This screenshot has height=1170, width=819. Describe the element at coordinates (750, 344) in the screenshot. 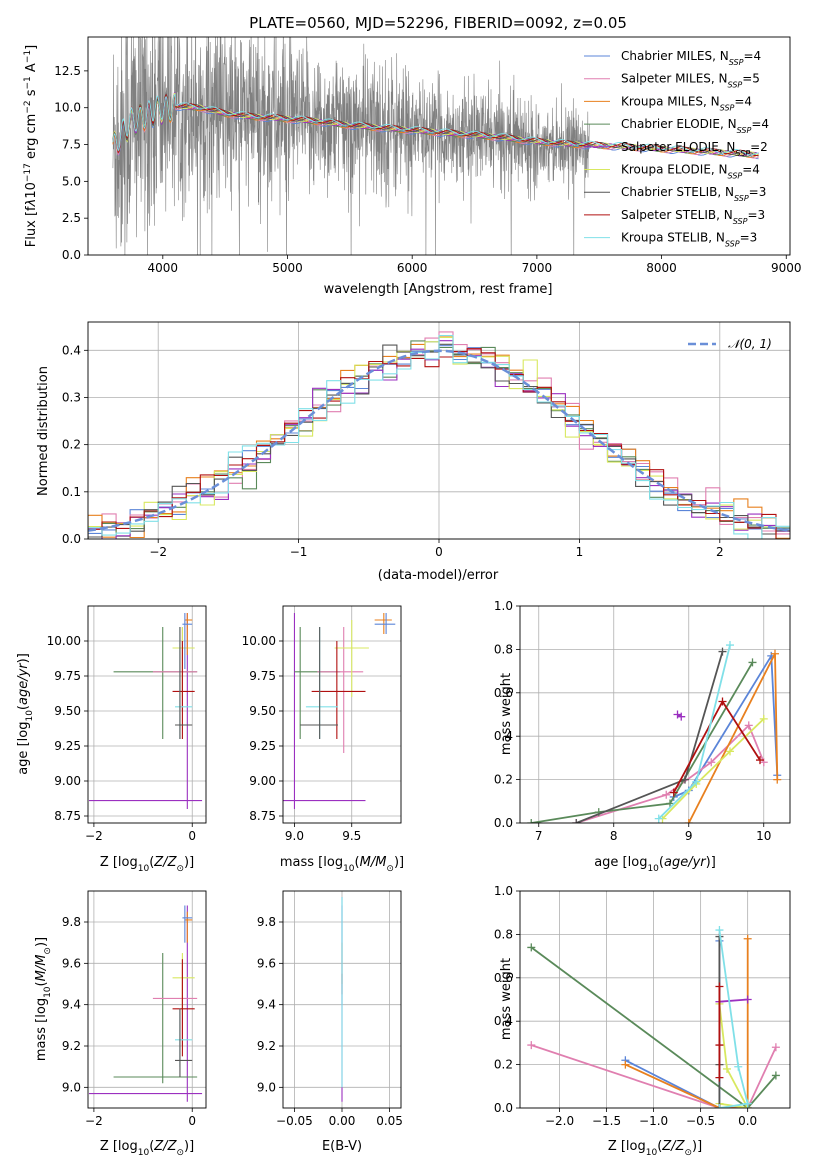

I see `gaussian-legend-label: 𝒩(0, 1)` at that location.